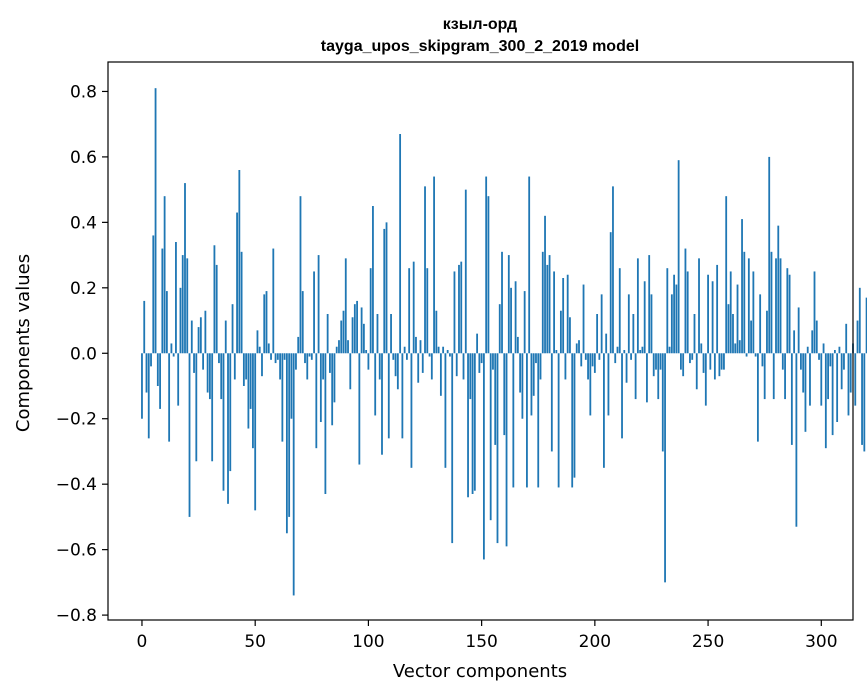  Describe the element at coordinates (83, 223) in the screenshot. I see `y-tick-label: 0.4` at that location.